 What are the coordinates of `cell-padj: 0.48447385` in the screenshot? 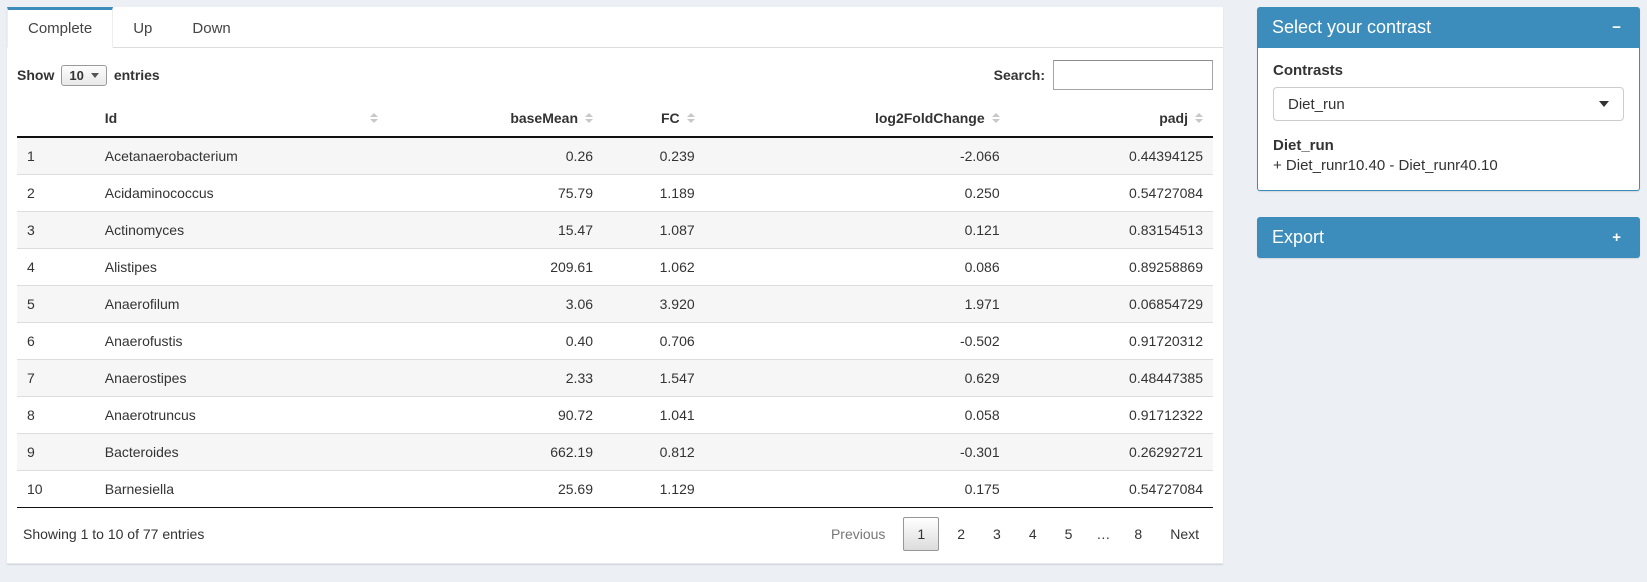 It's located at (1111, 378).